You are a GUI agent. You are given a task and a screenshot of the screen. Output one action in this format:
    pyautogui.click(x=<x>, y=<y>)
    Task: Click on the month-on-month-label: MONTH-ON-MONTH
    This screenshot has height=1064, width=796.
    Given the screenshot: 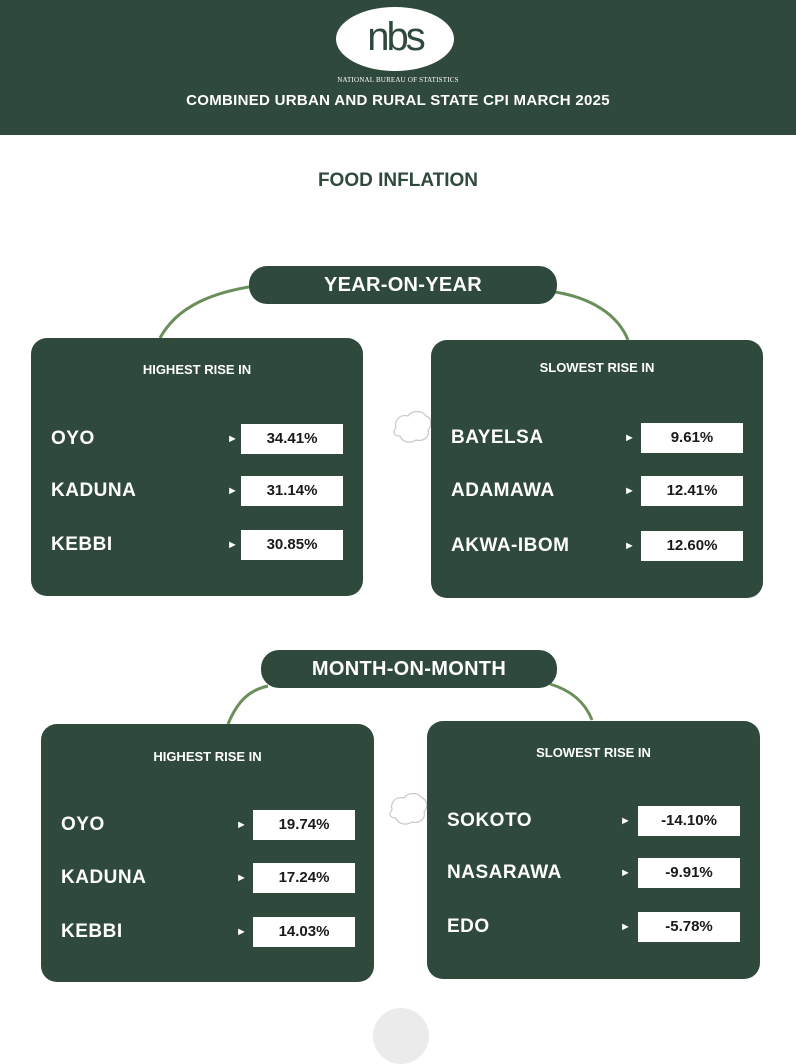 What is the action you would take?
    pyautogui.click(x=409, y=669)
    